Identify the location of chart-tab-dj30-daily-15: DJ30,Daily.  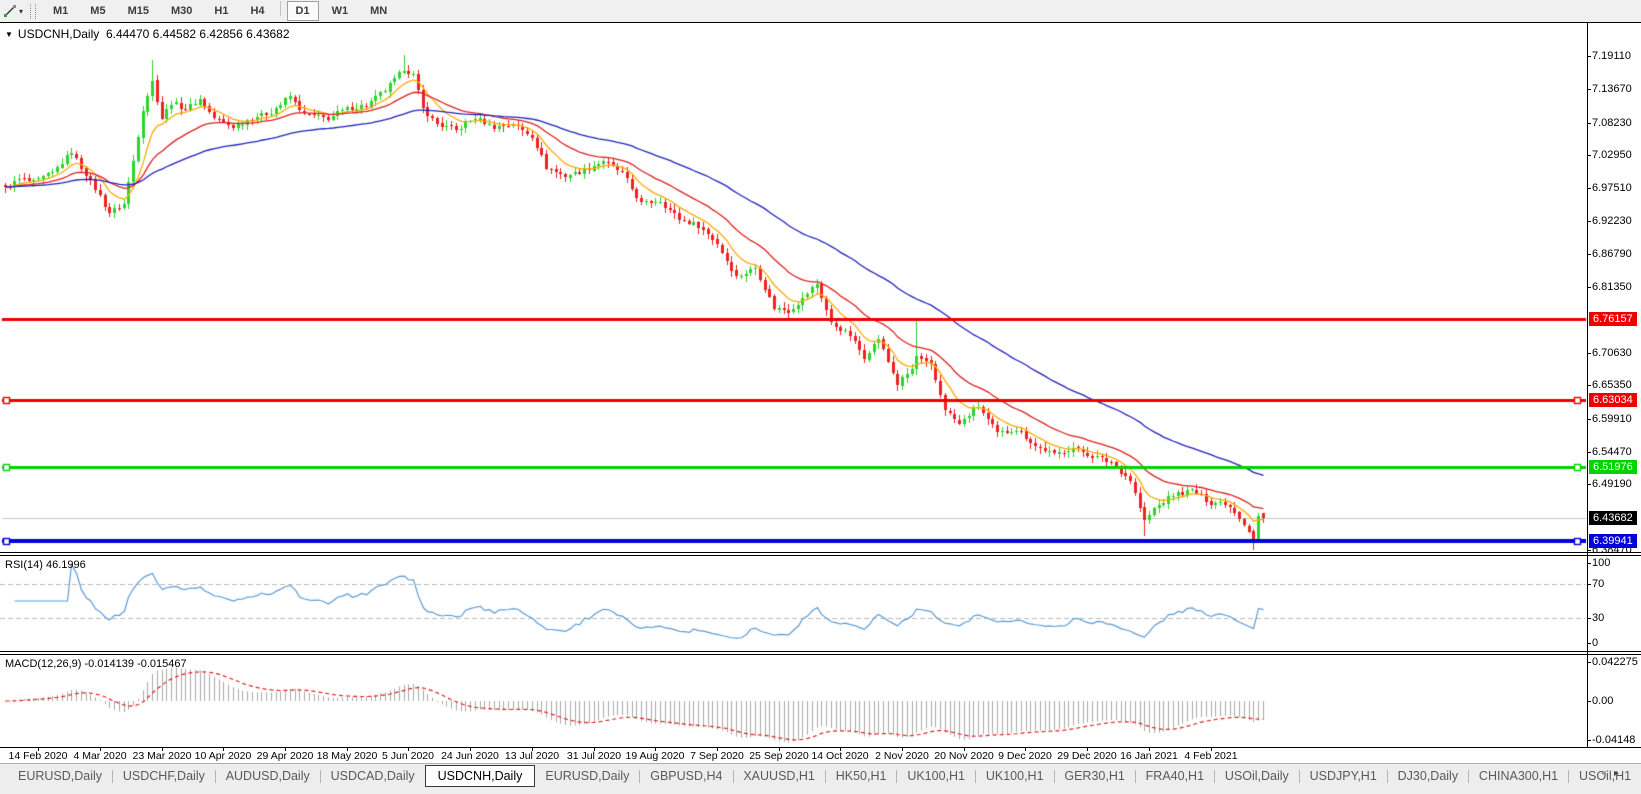
(1428, 776).